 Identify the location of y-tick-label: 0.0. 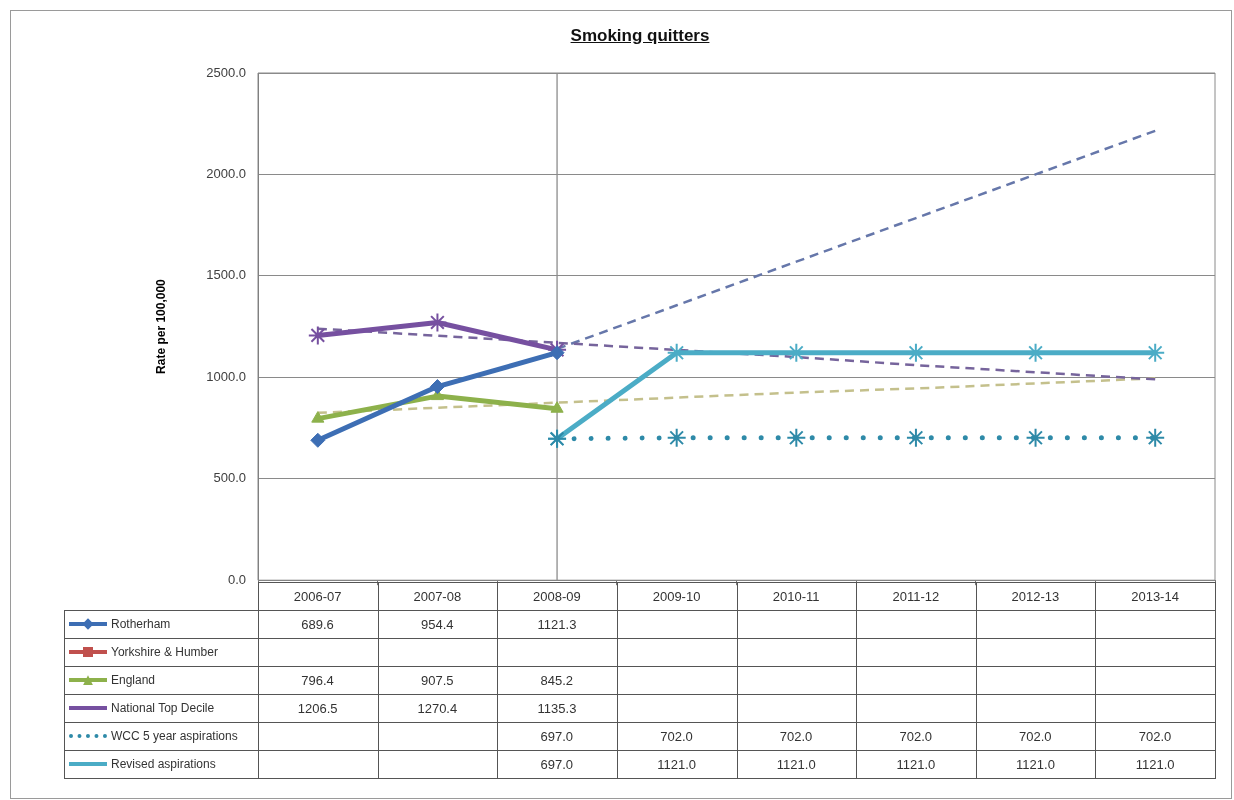
(236, 579).